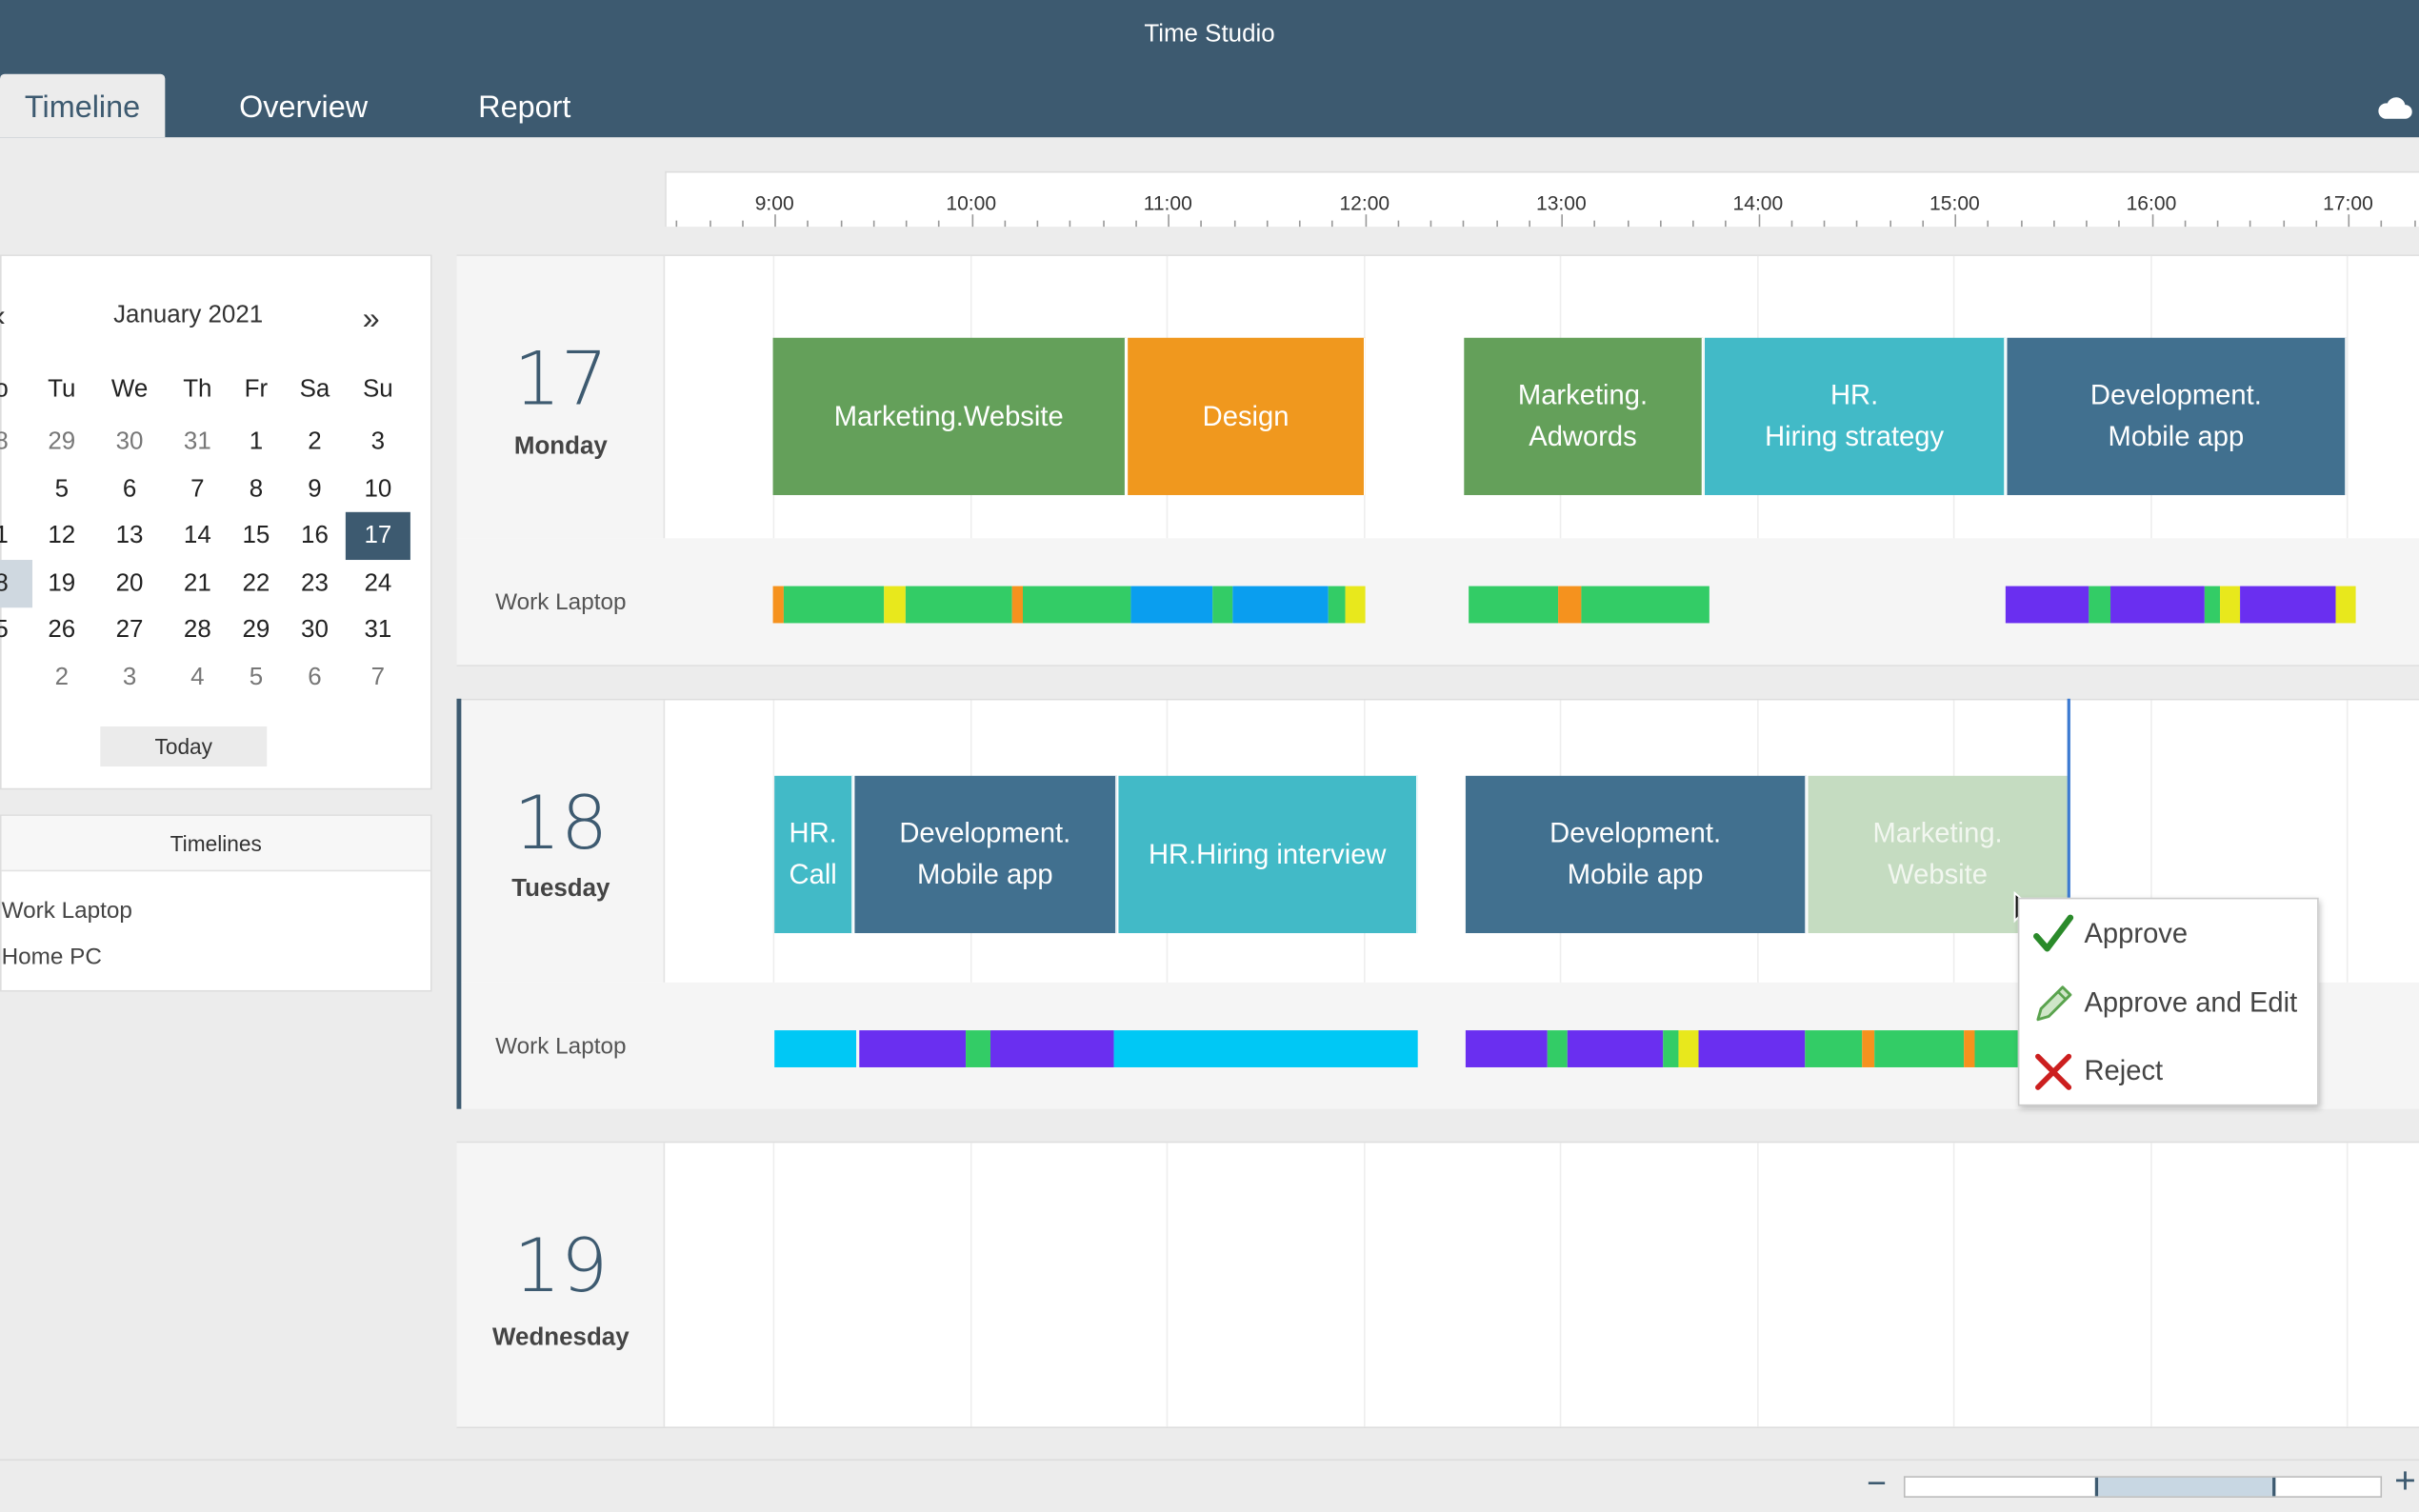 Image resolution: width=2419 pixels, height=1512 pixels. Describe the element at coordinates (197, 678) in the screenshot. I see `calendar-day: 4` at that location.